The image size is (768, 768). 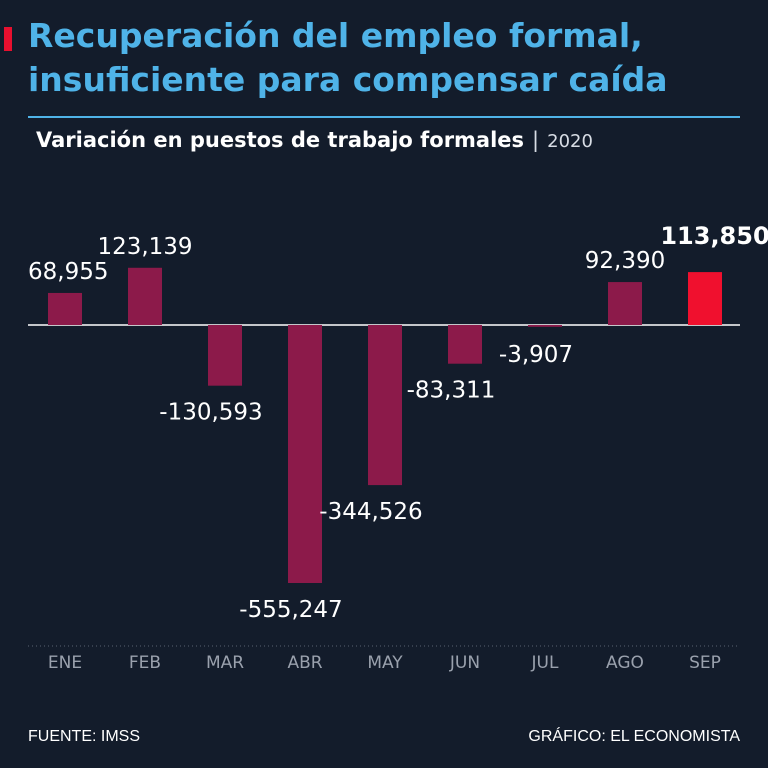 I want to click on x-tick-ene: ENE, so click(x=65, y=663).